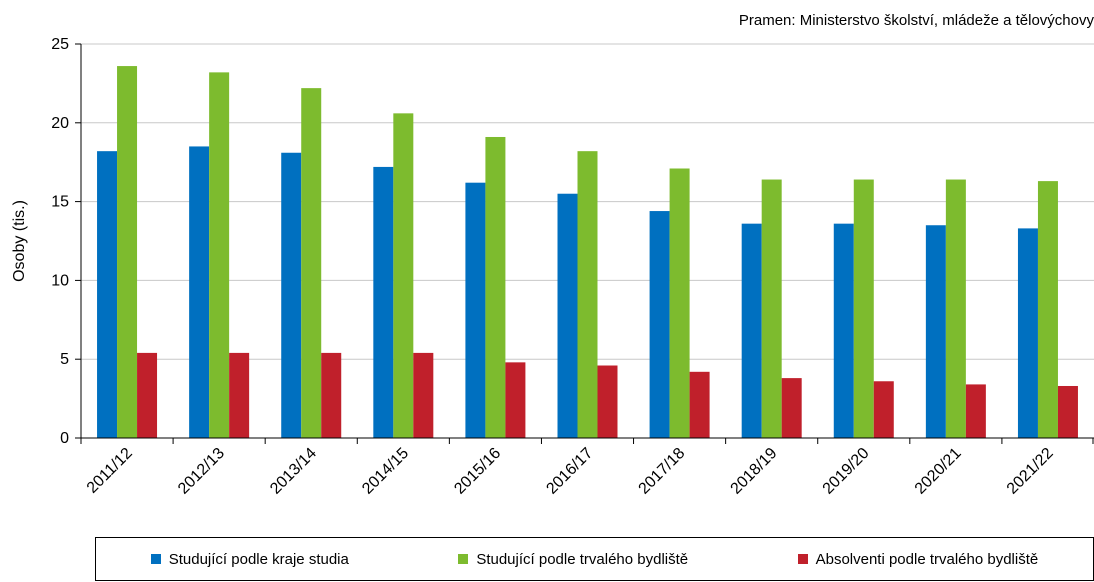  What do you see at coordinates (477, 471) in the screenshot?
I see `x-tick-label: 2015/16` at bounding box center [477, 471].